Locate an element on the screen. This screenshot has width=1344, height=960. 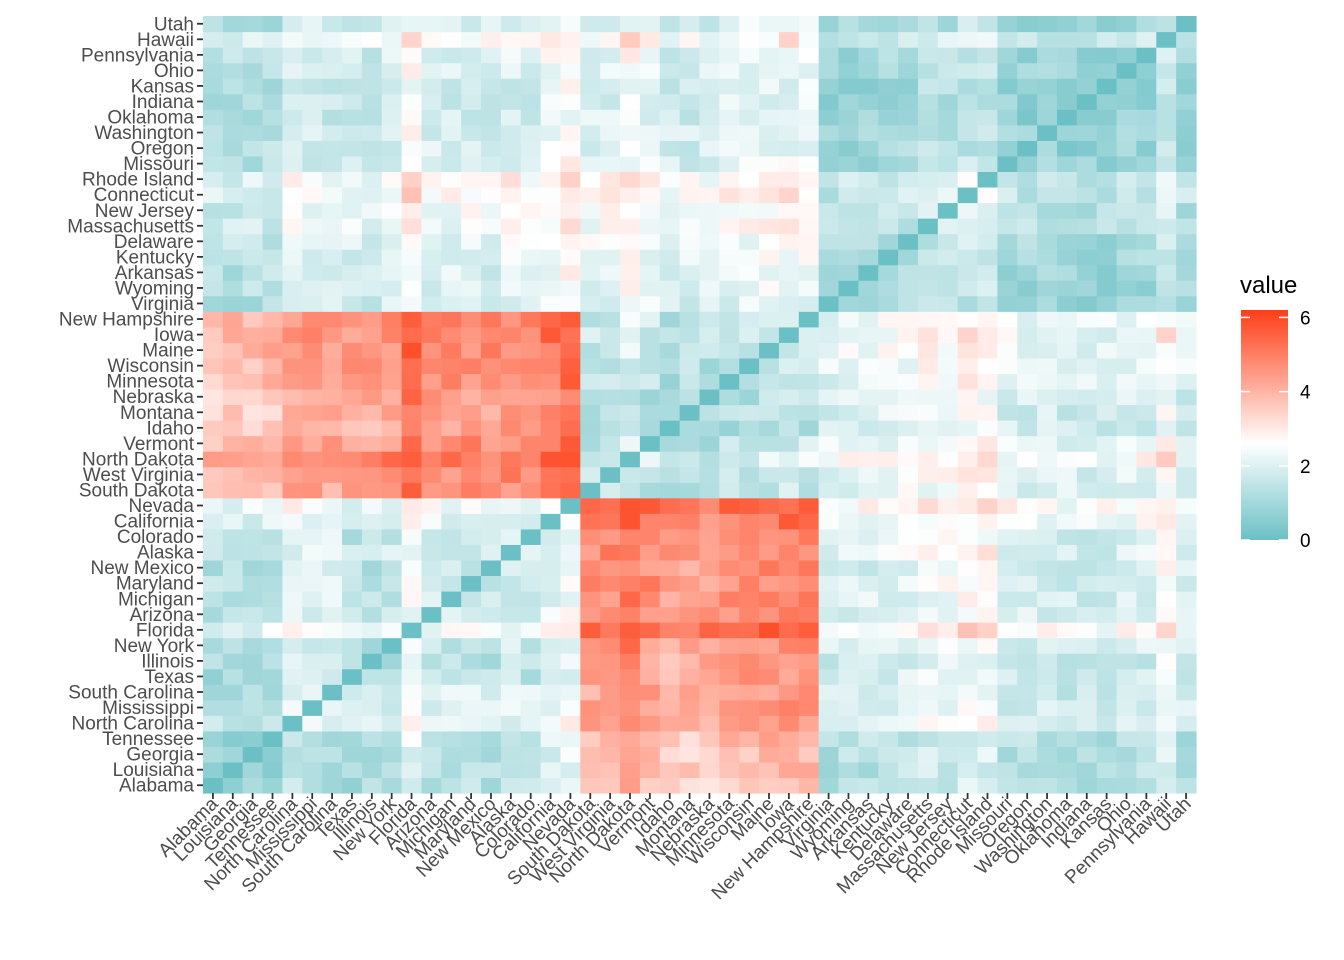
y-tick-label: Oklahoma is located at coordinates (150, 118).